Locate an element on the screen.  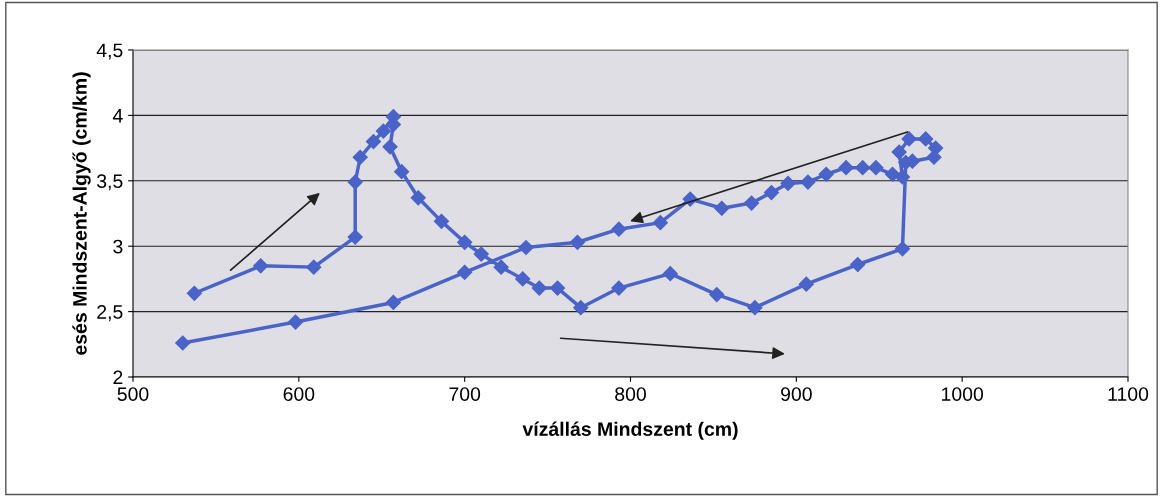
y-tick-label: 3,5 is located at coordinates (109, 182).